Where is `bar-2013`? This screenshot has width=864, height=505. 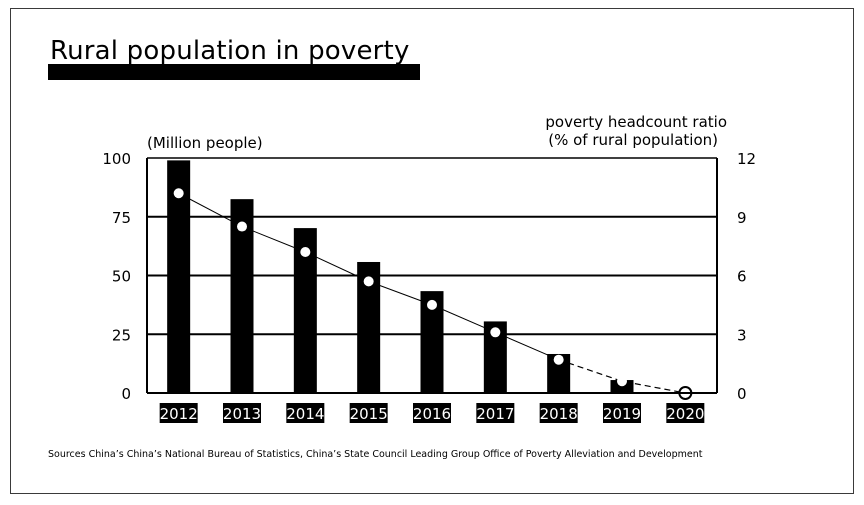
bar-2013 is located at coordinates (242, 296).